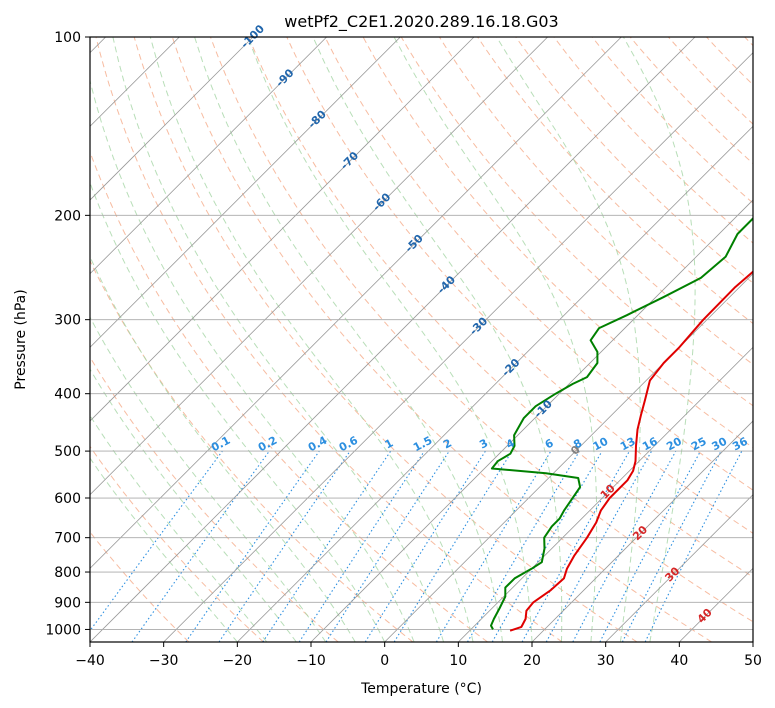 Image resolution: width=775 pixels, height=708 pixels. Describe the element at coordinates (311, 661) in the screenshot. I see `x-tick-label: −10` at that location.